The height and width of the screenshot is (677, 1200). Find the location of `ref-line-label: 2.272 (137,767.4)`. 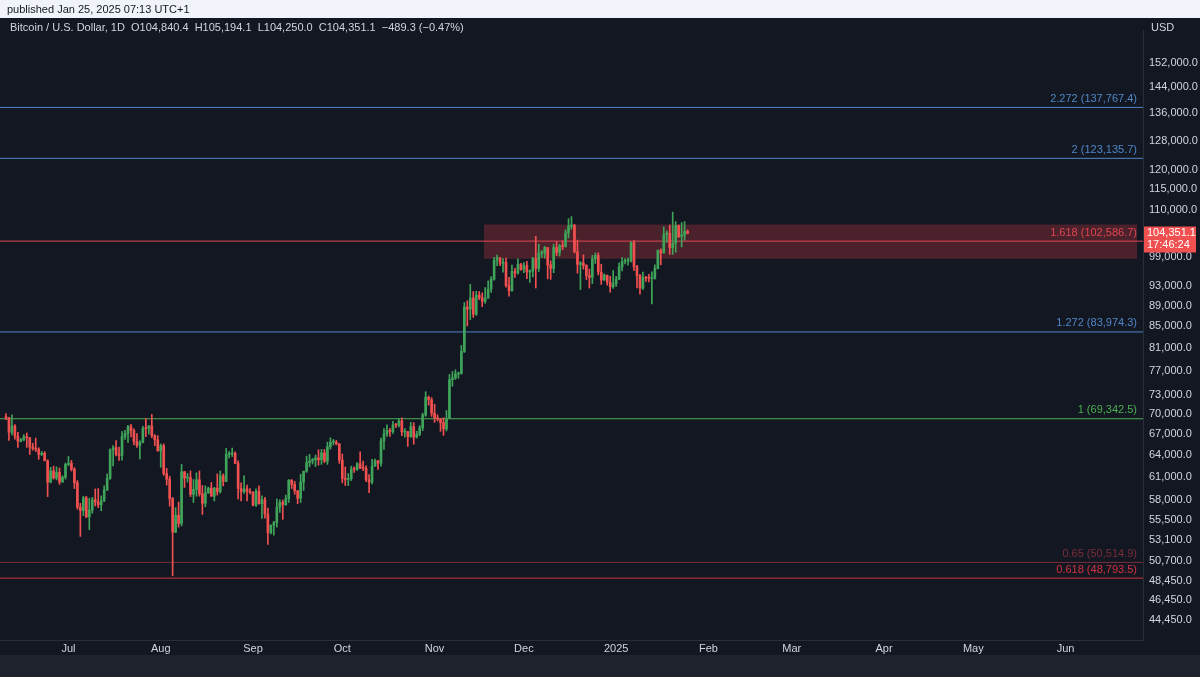

ref-line-label: 2.272 (137,767.4) is located at coordinates (1093, 97).